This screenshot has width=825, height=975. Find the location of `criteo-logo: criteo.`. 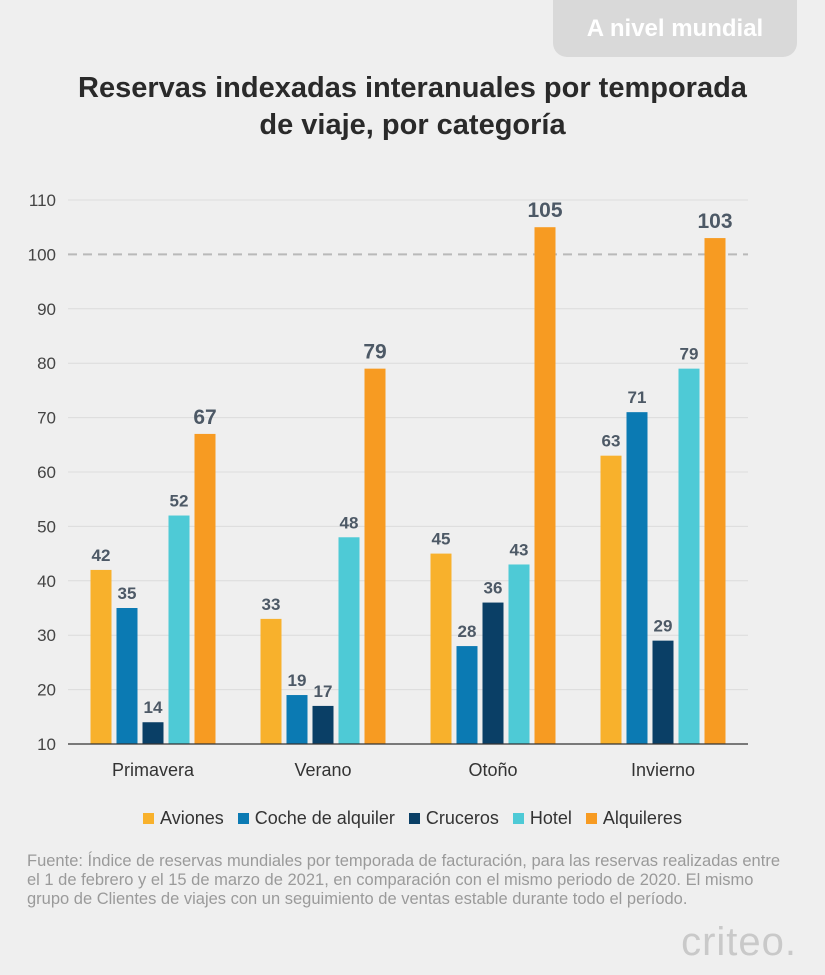

criteo-logo: criteo. is located at coordinates (739, 942).